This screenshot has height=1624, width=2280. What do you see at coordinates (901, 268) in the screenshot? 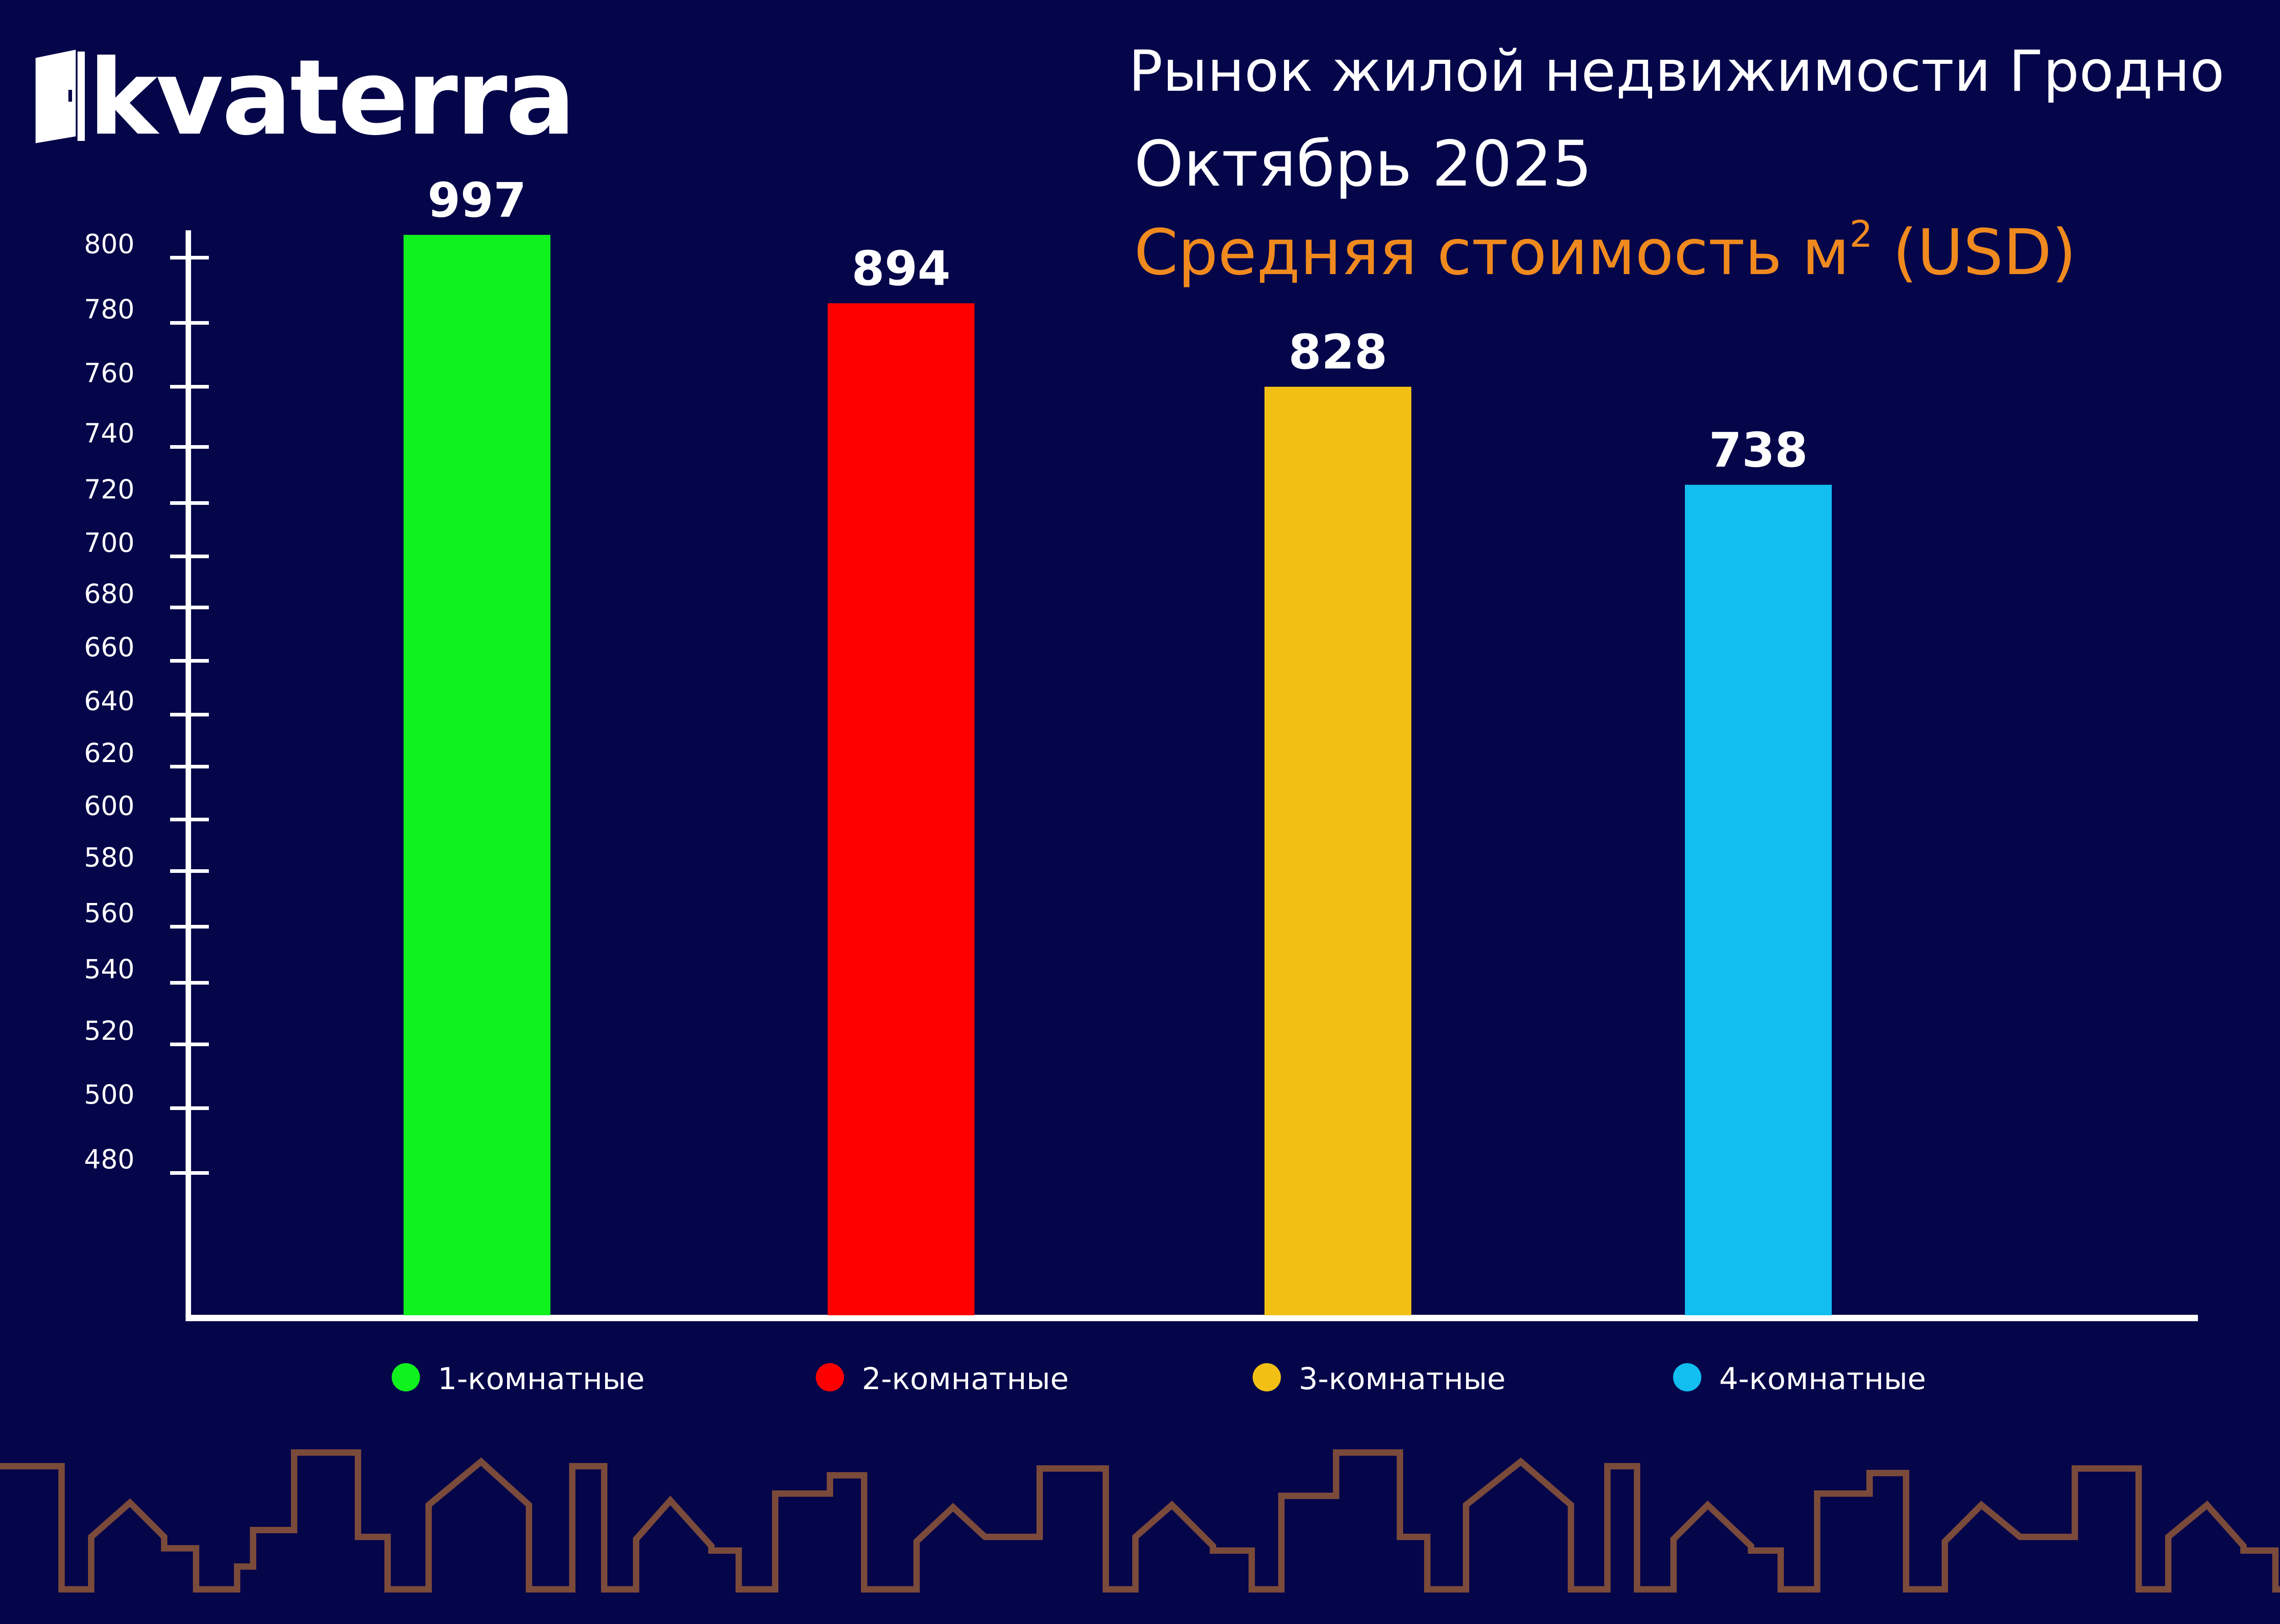
I see `bar-value-label: 894` at bounding box center [901, 268].